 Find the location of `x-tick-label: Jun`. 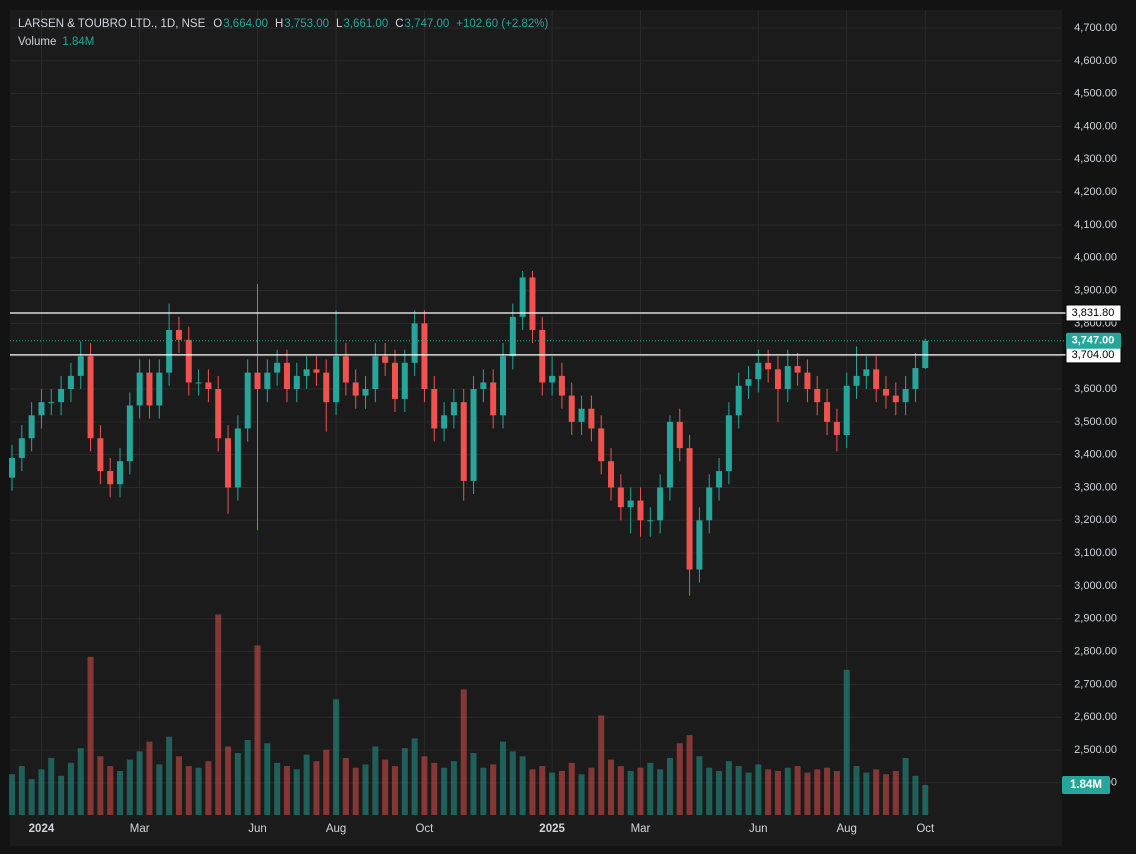

x-tick-label: Jun is located at coordinates (758, 829).